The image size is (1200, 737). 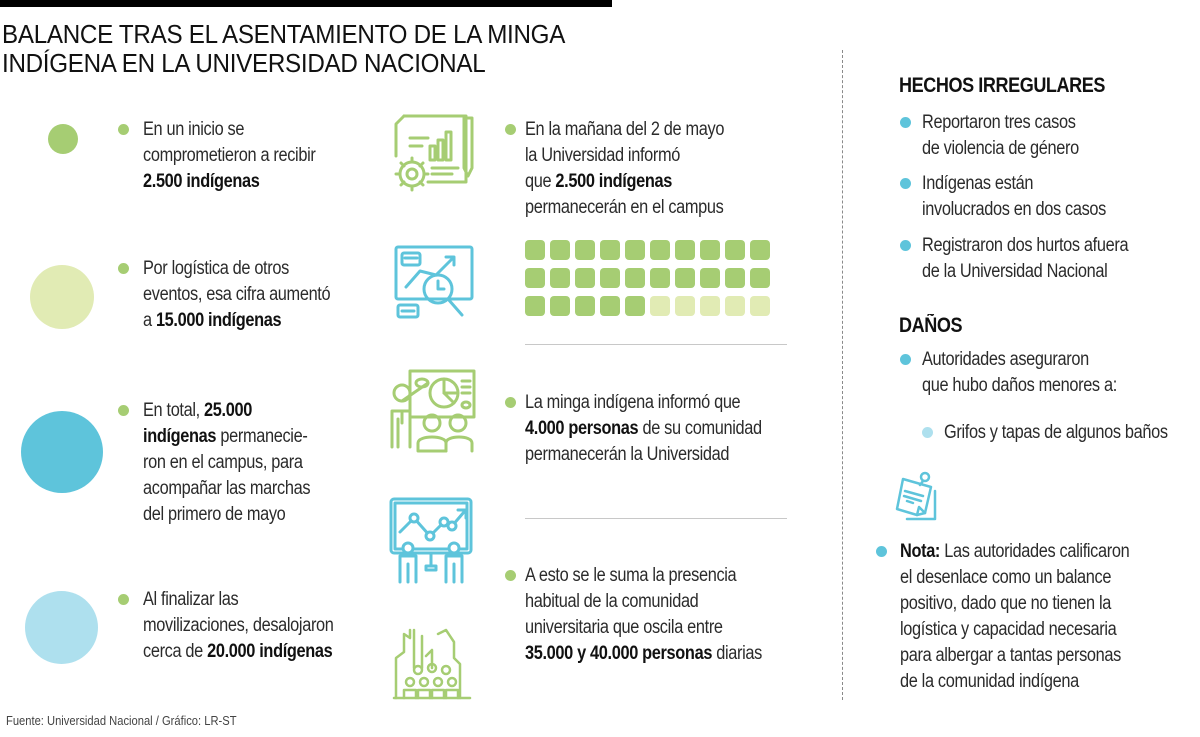 What do you see at coordinates (920, 551) in the screenshot?
I see `nota-label: Nota:` at bounding box center [920, 551].